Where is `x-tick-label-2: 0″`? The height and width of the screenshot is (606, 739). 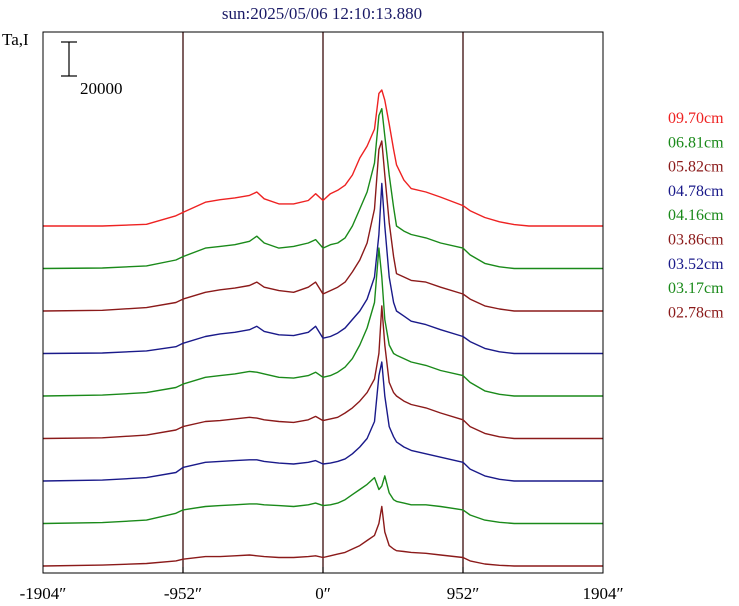
x-tick-label-2: 0″ is located at coordinates (323, 593).